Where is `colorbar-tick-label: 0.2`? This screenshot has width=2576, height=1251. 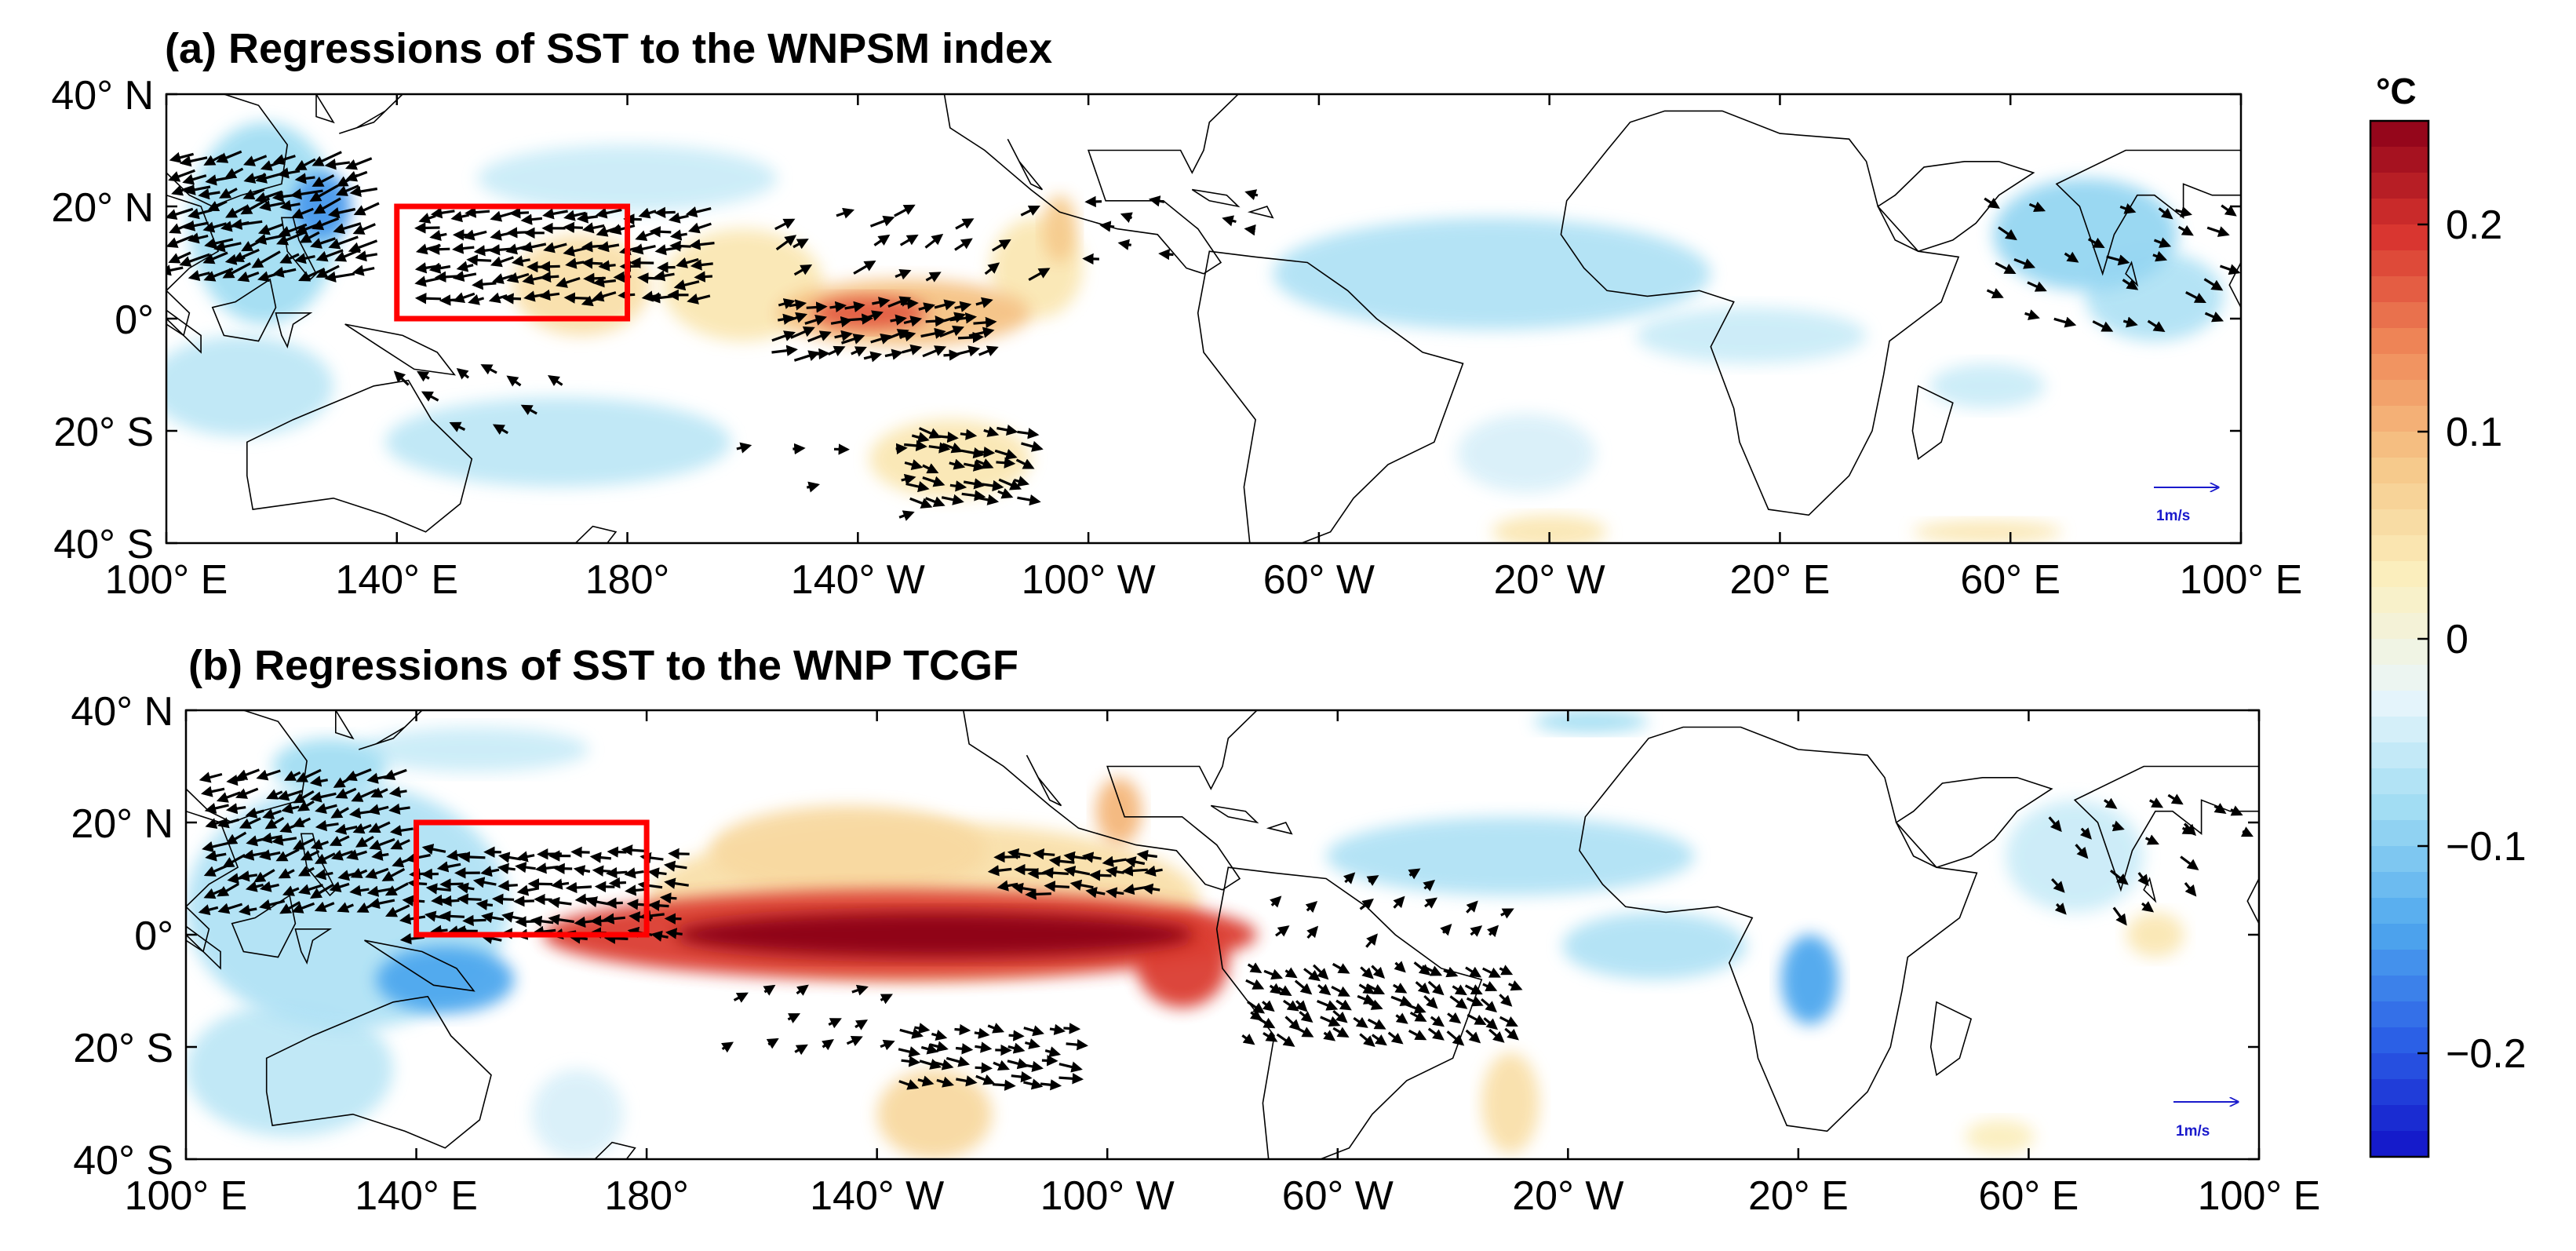 colorbar-tick-label: 0.2 is located at coordinates (2474, 225).